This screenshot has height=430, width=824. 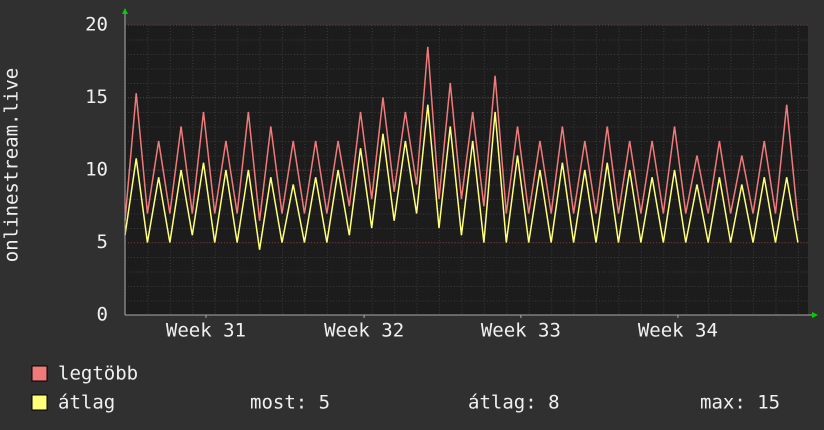 I want to click on y-tick-label: 0, so click(x=102, y=315).